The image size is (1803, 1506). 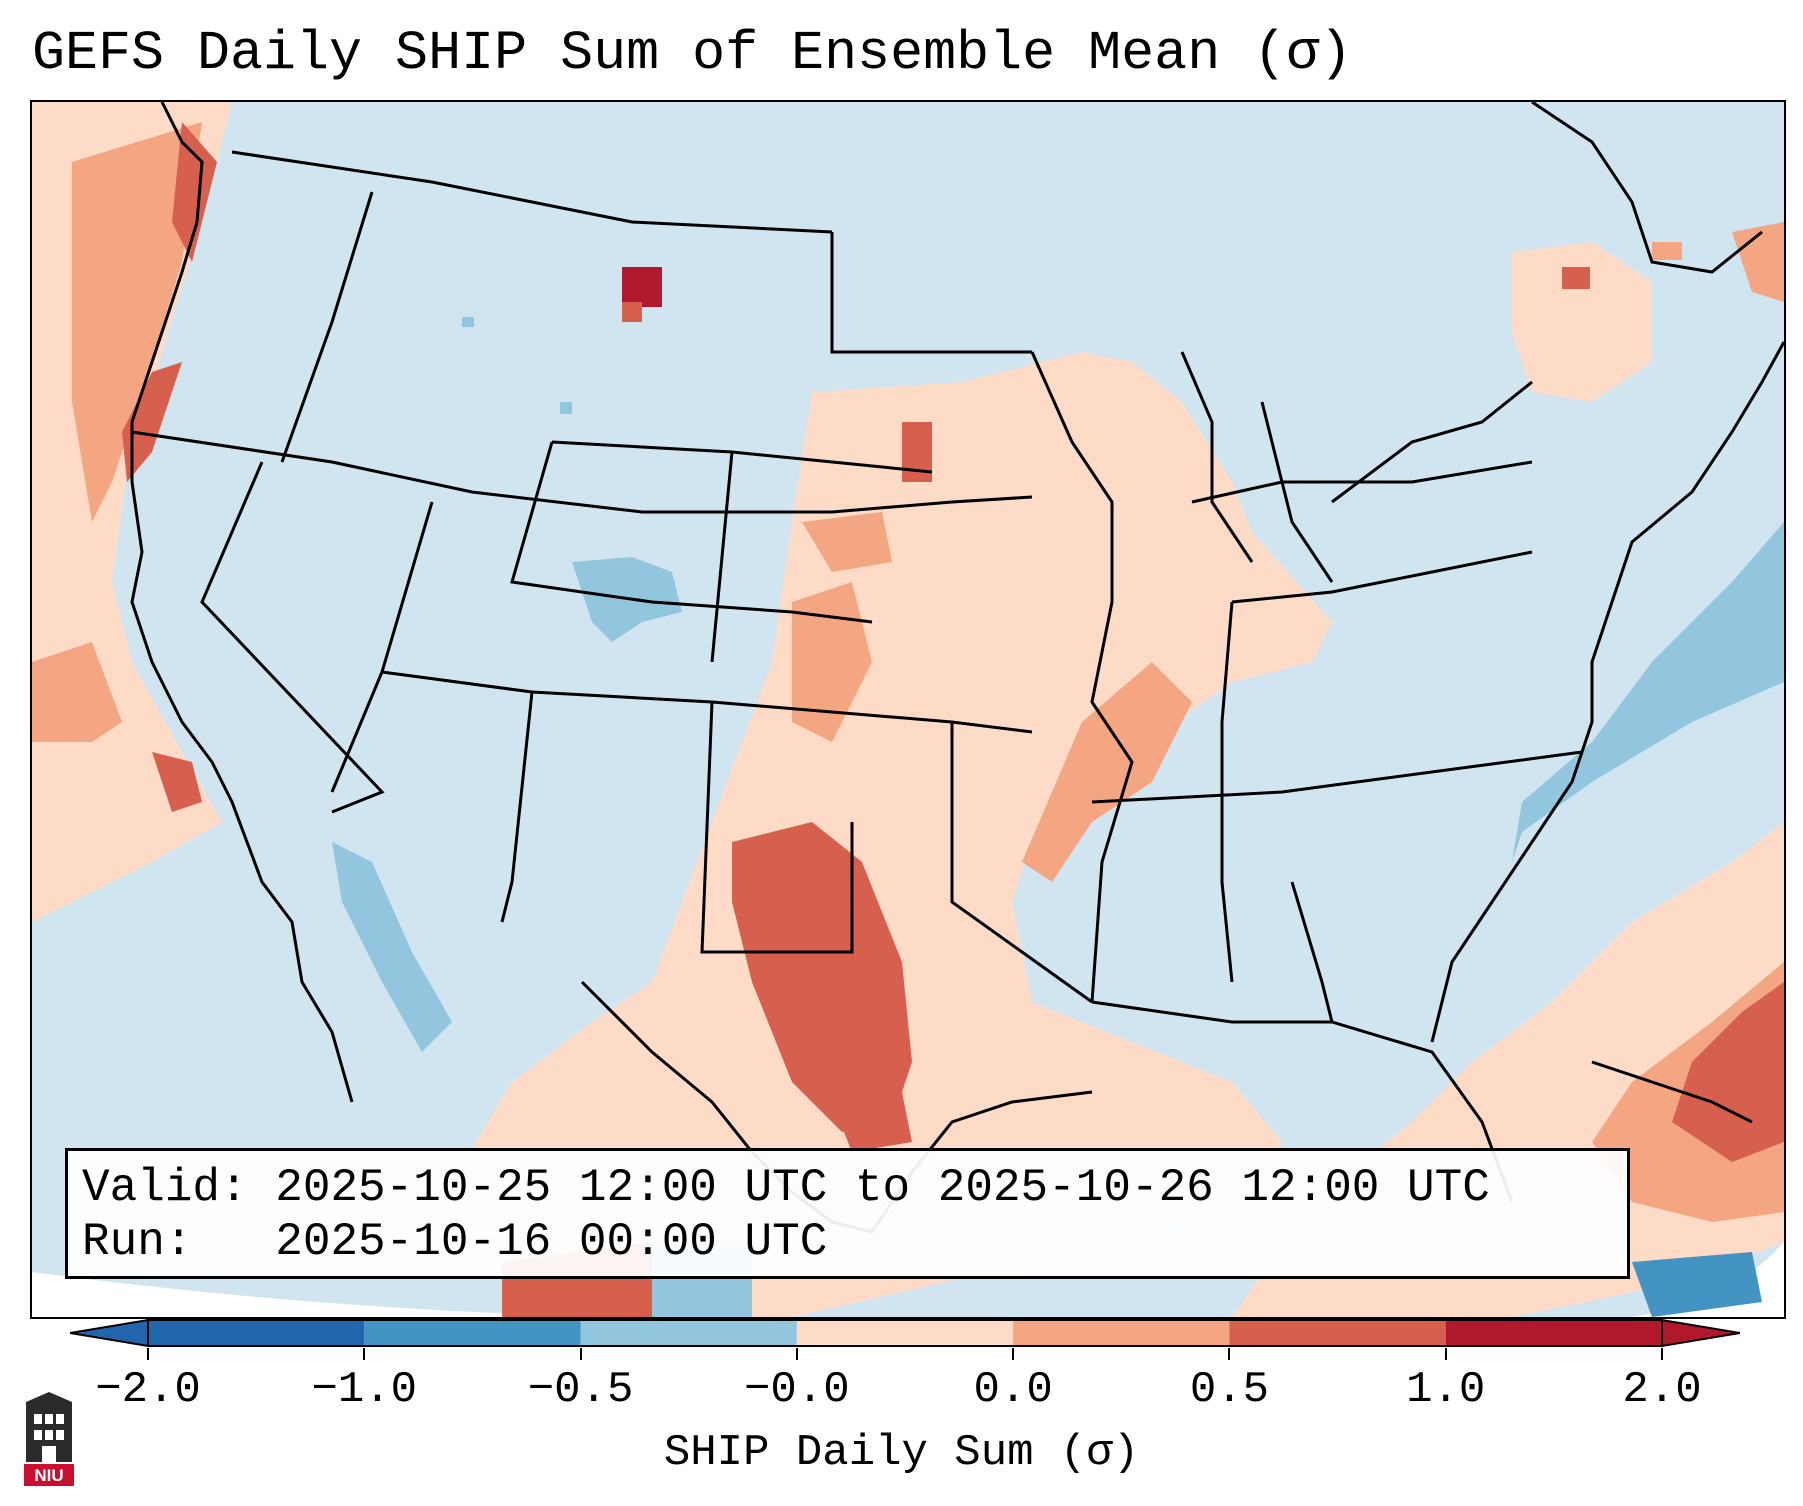 I want to click on colorbar-tick-label: −0.5, so click(x=580, y=1390).